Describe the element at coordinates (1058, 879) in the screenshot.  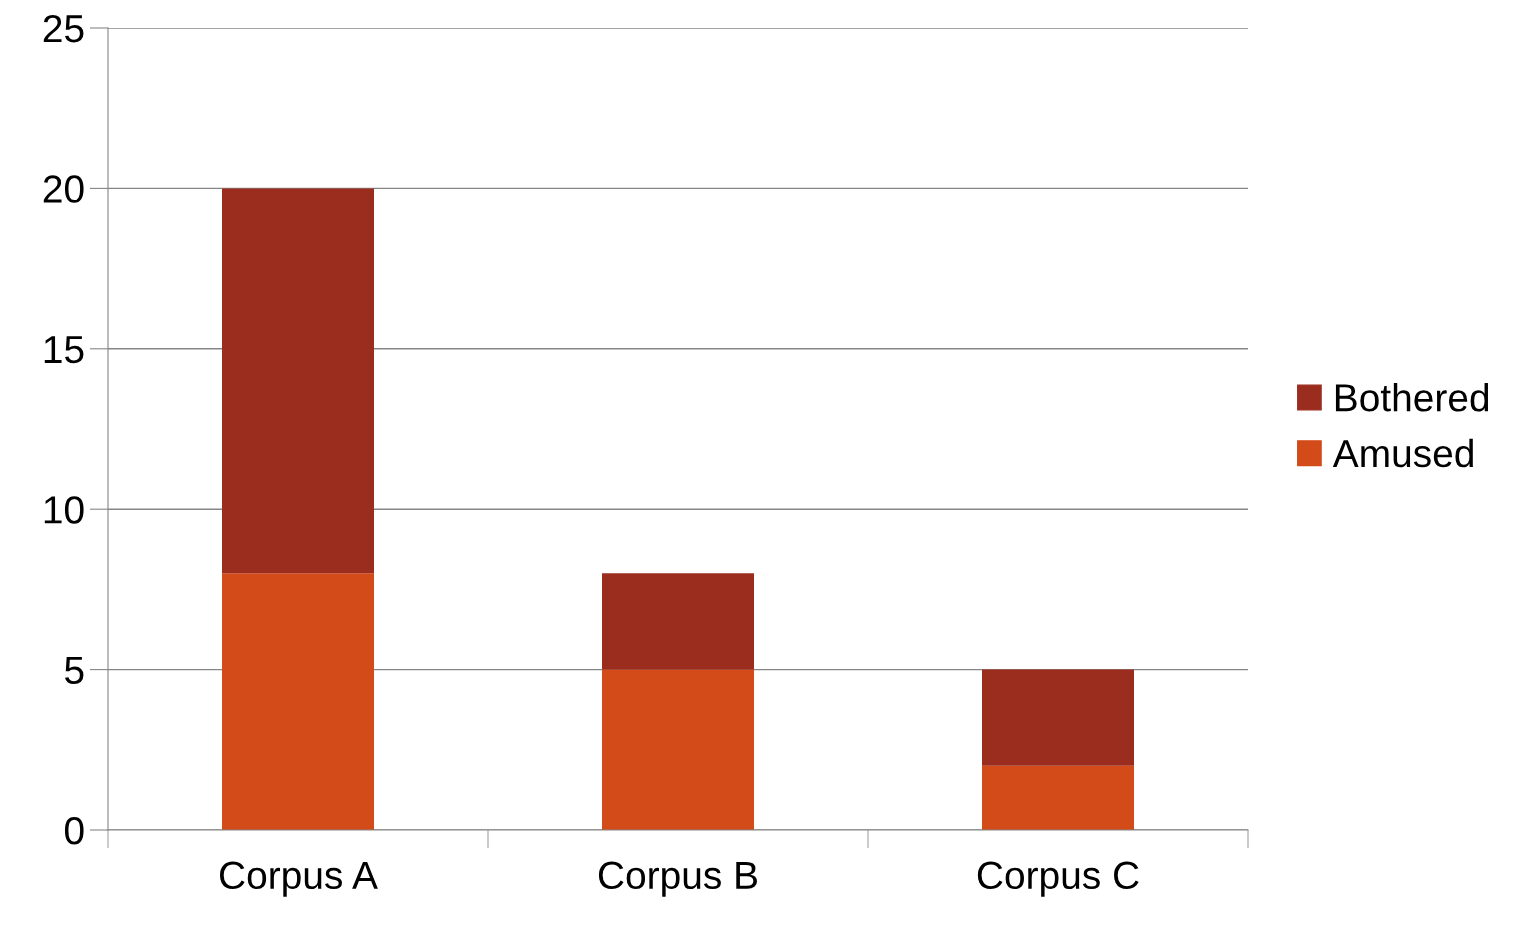
I see `x-tick-label: Corpus C` at that location.